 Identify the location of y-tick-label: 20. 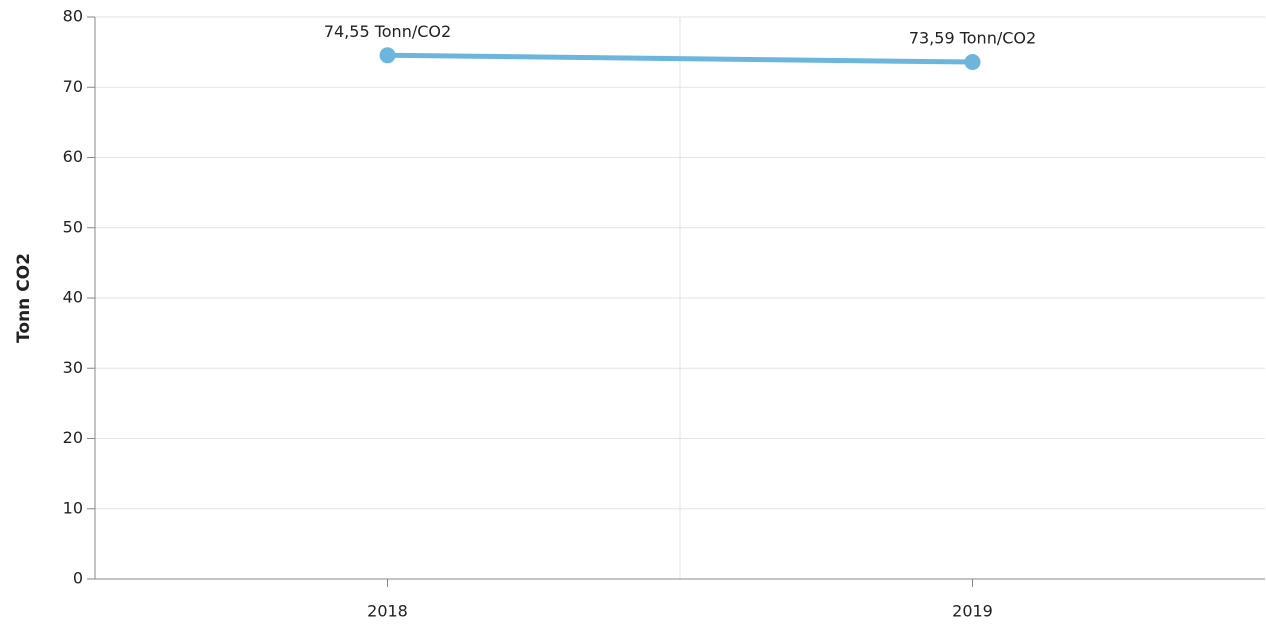
(73, 437).